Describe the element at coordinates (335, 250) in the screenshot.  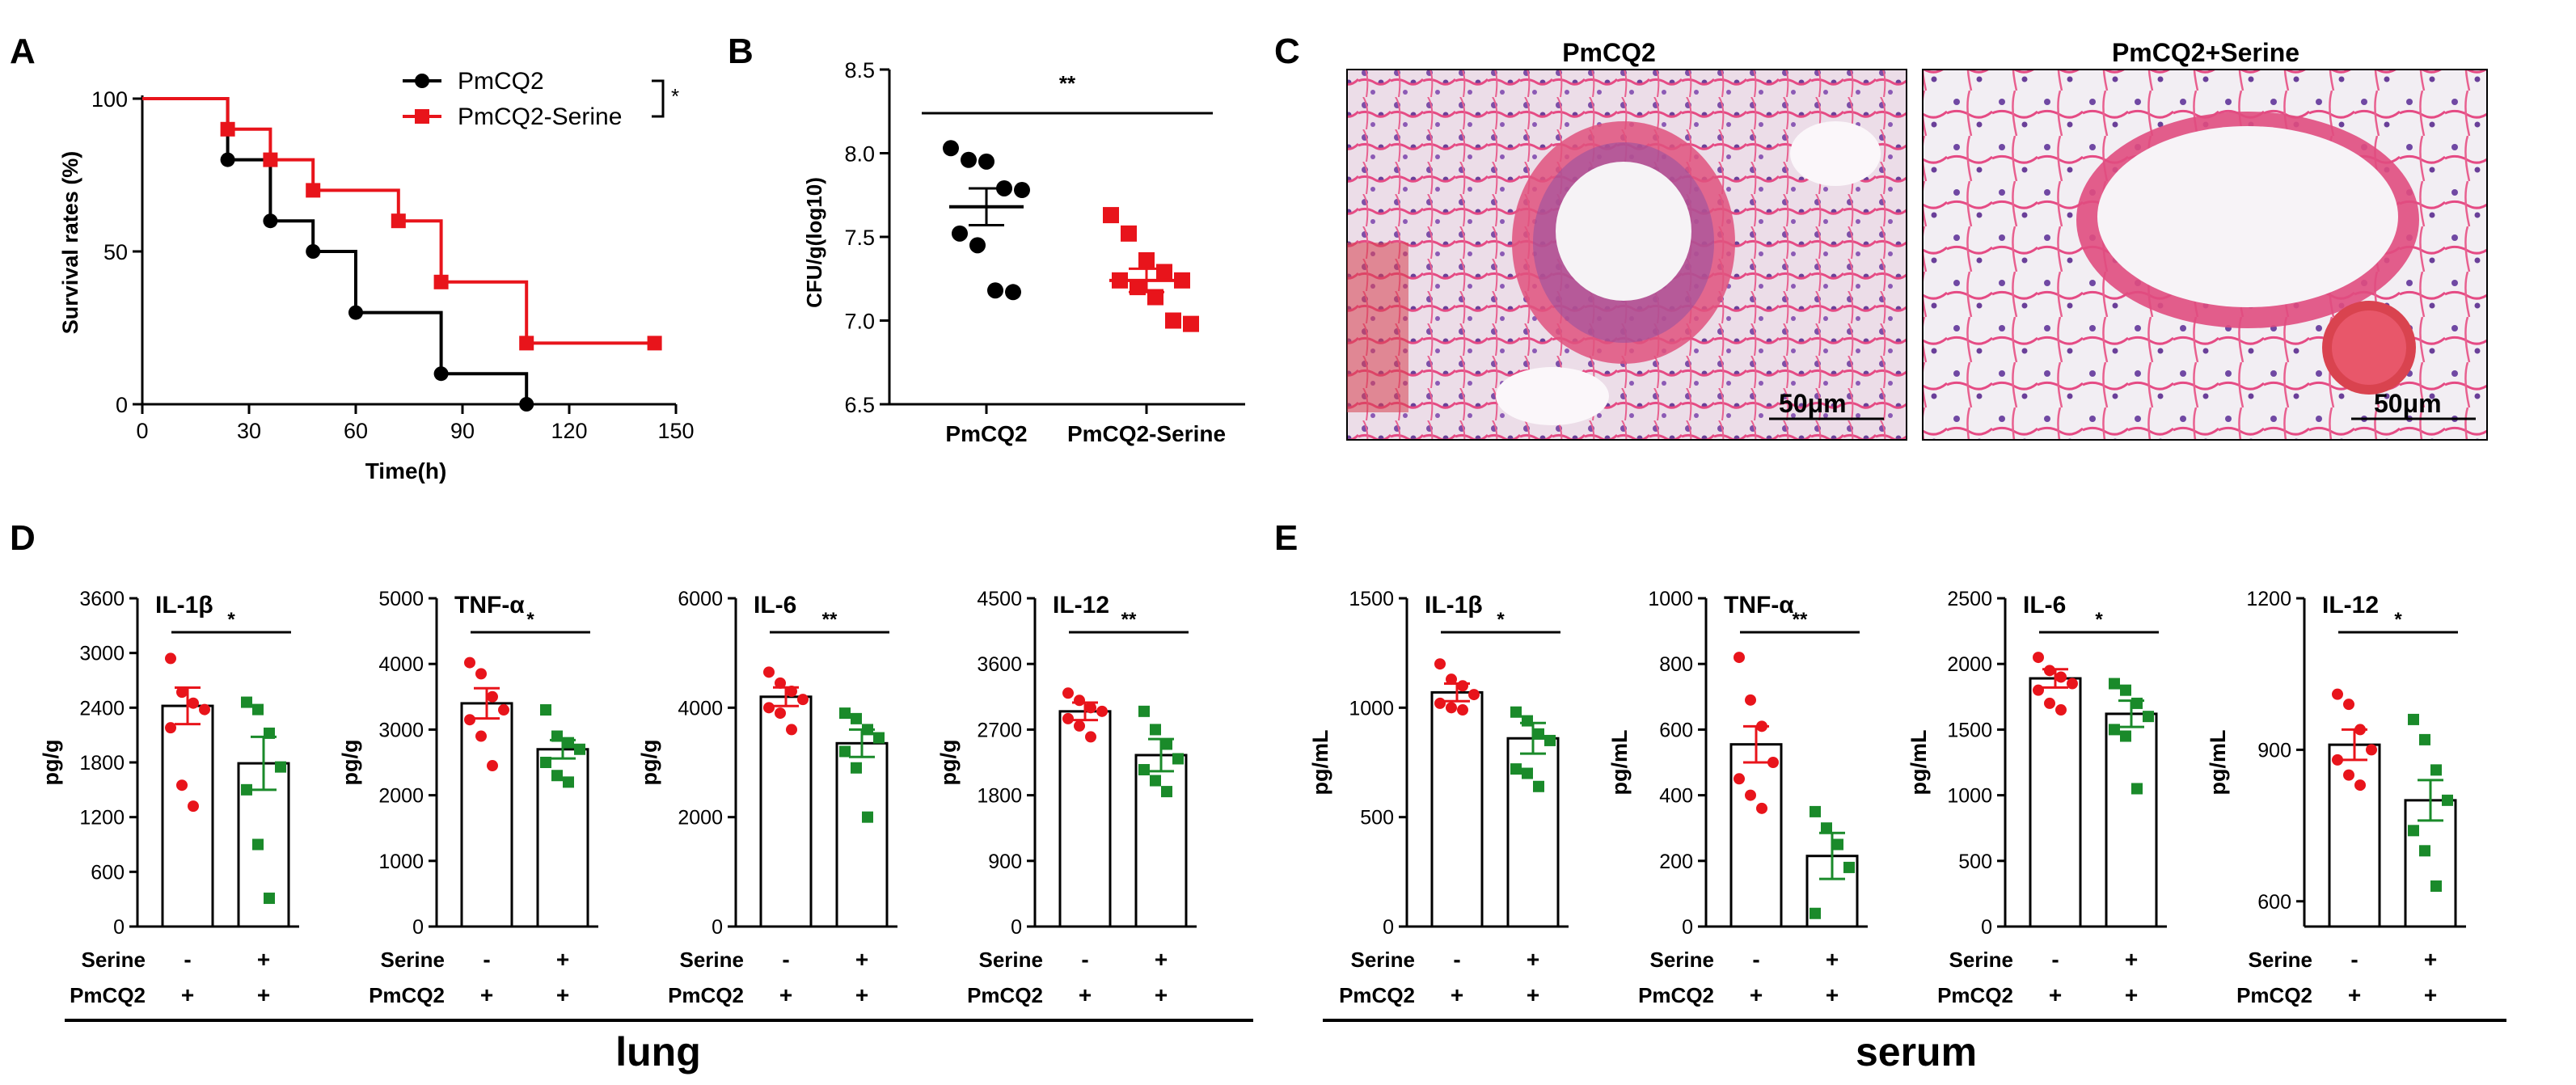
I see `survival-line-pmcq2` at that location.